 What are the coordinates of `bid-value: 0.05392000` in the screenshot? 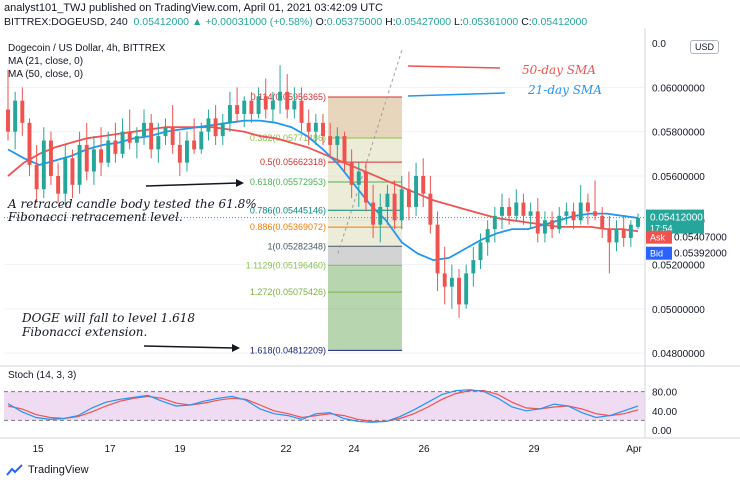 It's located at (700, 254).